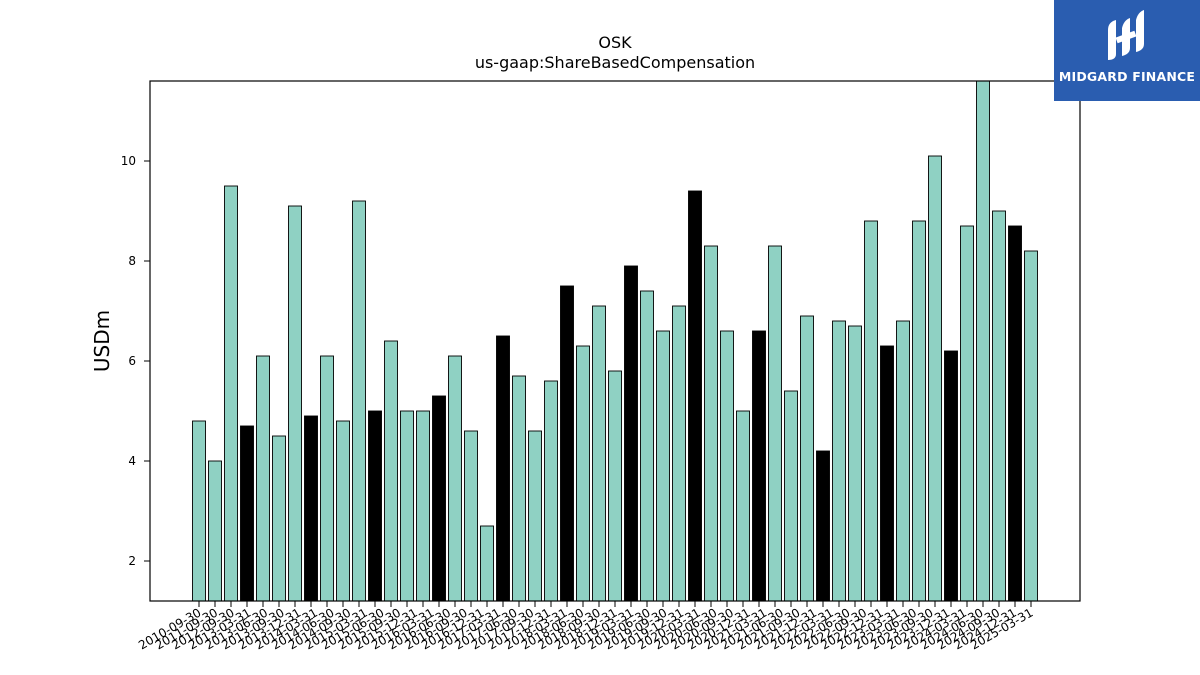  Describe the element at coordinates (132, 361) in the screenshot. I see `y-tick-label: 6` at that location.